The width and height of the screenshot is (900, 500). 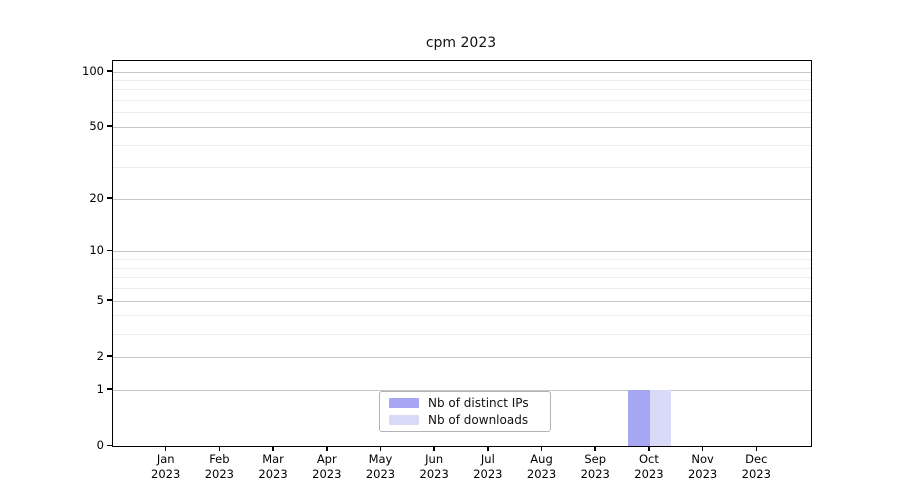 I want to click on bar-nb-of-downloads, so click(x=660, y=417).